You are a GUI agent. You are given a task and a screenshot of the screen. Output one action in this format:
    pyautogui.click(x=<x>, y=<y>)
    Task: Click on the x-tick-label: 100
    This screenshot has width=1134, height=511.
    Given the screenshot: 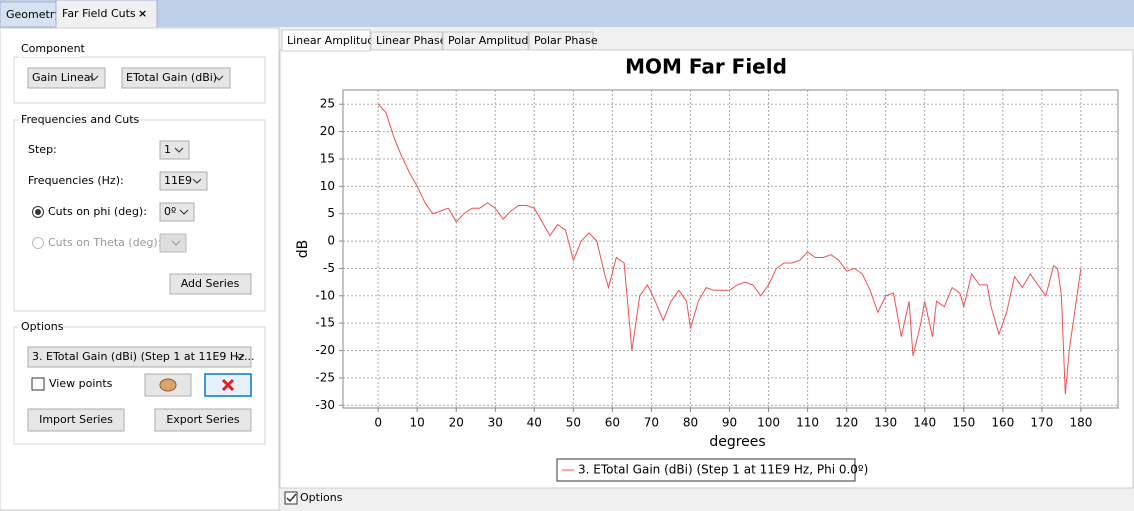 What is the action you would take?
    pyautogui.click(x=768, y=423)
    